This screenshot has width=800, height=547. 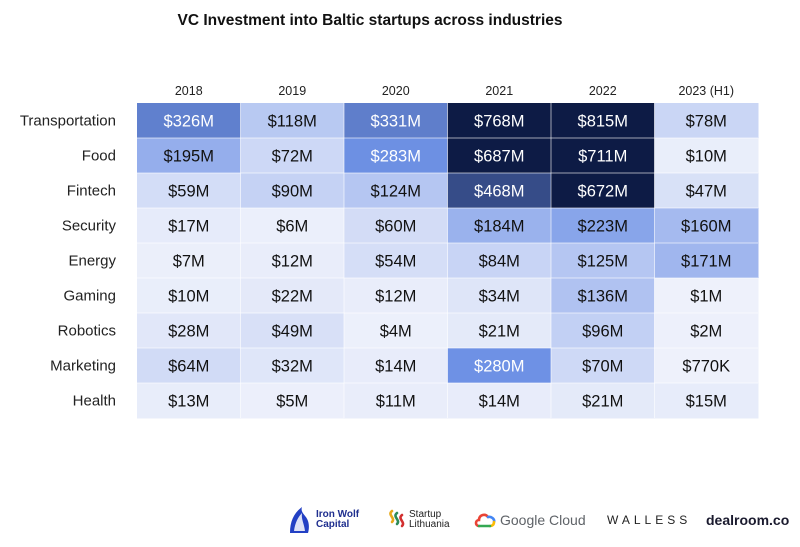 I want to click on cell-value-label: $49M, so click(x=292, y=332).